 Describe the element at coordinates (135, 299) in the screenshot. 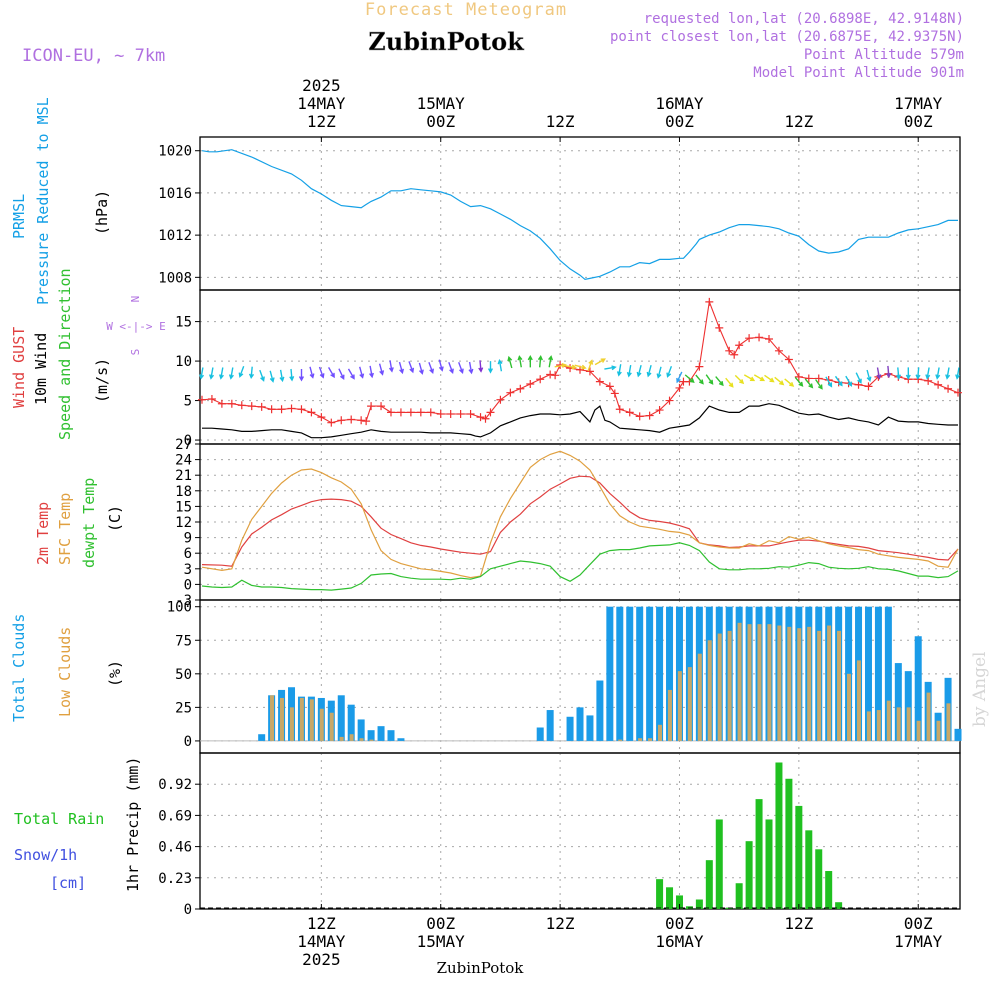

I see `compass-north: N` at that location.